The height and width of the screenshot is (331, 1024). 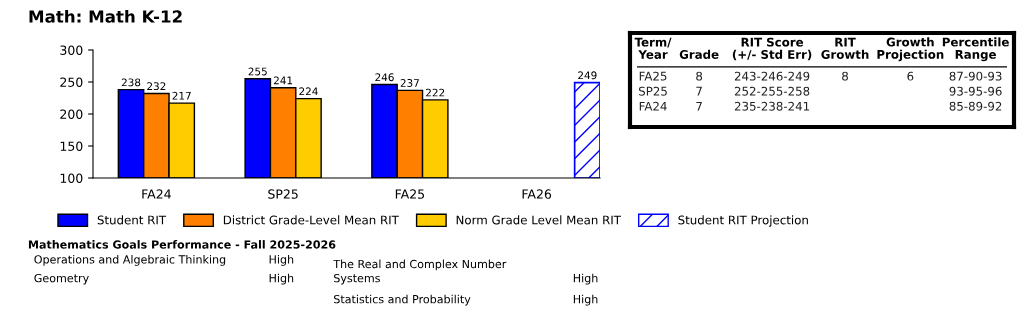 I want to click on text: 252-255-258, so click(x=772, y=91).